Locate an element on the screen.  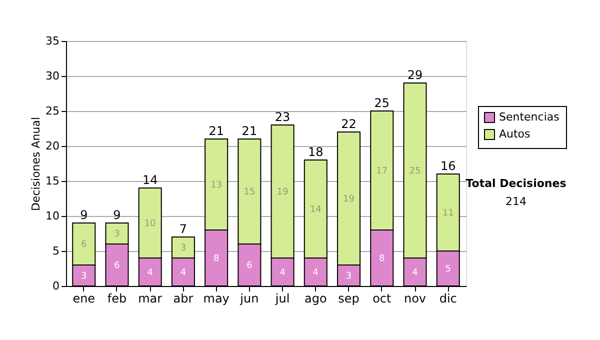
y-tick-label: 20 is located at coordinates (53, 146).